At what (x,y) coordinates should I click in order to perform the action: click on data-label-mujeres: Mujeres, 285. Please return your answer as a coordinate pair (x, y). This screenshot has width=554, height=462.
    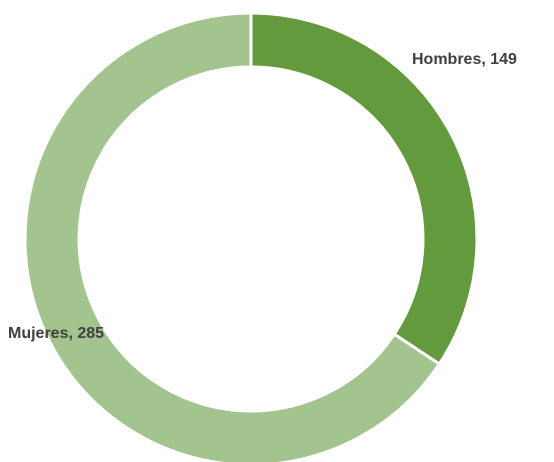
    Looking at the image, I should click on (56, 333).